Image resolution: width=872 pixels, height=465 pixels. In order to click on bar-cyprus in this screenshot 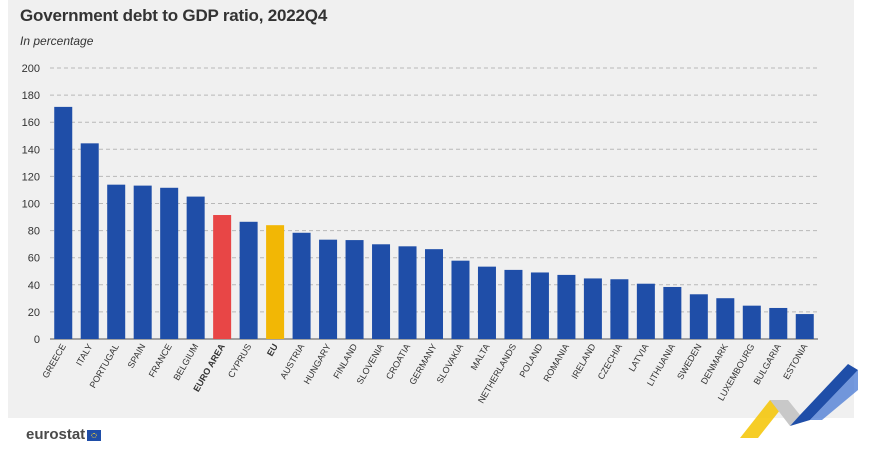, I will do `click(248, 280)`.